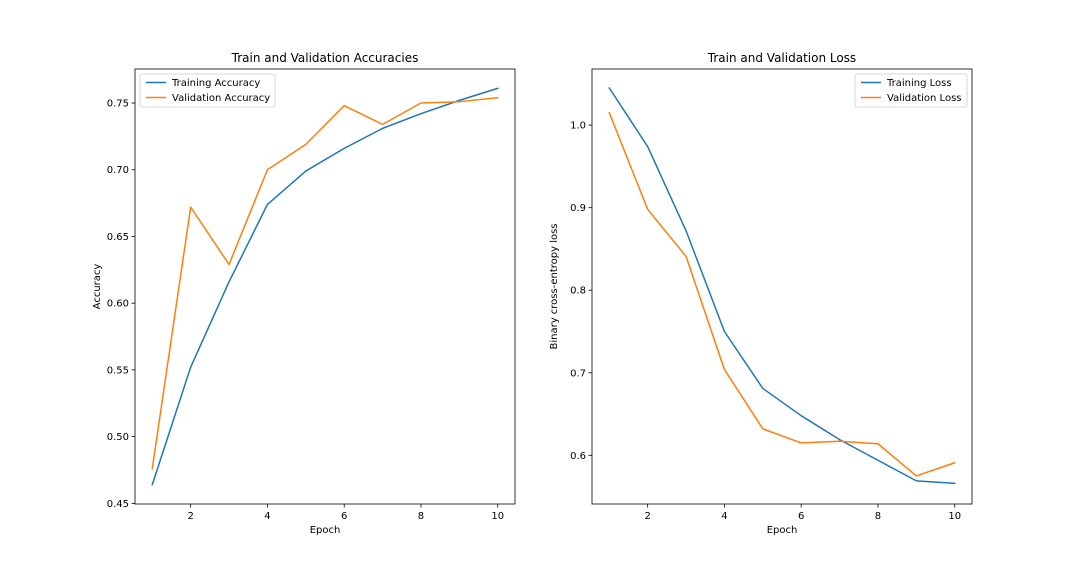  What do you see at coordinates (221, 98) in the screenshot?
I see `accuracy-legend-label-validation-accuracy: Validation Accuracy` at bounding box center [221, 98].